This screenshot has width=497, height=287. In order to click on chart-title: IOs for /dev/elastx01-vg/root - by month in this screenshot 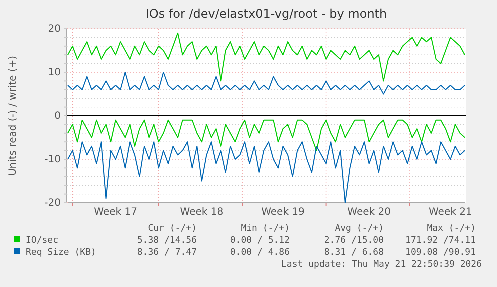, I will do `click(267, 14)`.